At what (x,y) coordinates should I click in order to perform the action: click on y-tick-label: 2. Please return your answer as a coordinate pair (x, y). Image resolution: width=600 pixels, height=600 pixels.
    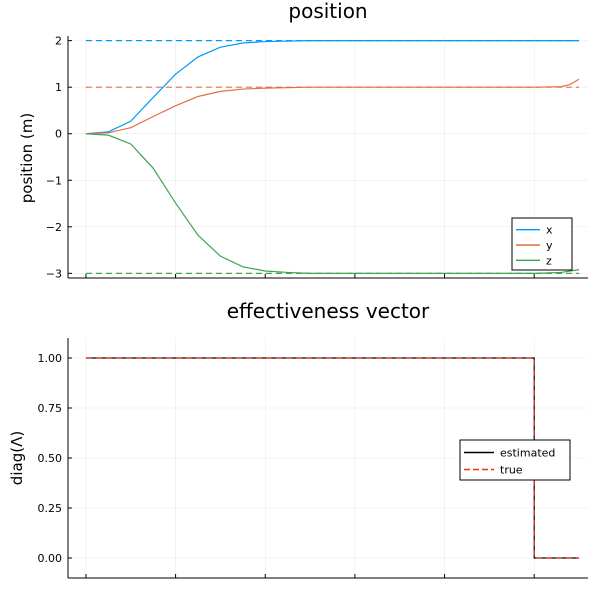
    Looking at the image, I should click on (58, 41).